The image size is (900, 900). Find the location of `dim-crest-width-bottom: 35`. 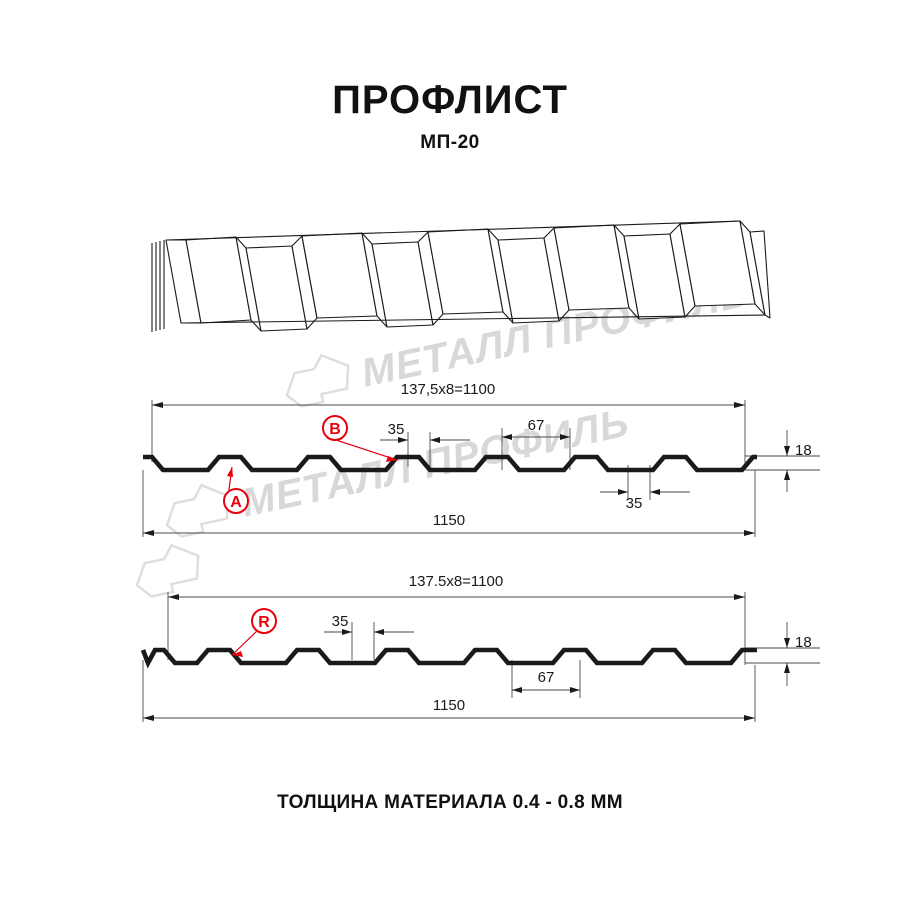

dim-crest-width-bottom: 35 is located at coordinates (340, 621).